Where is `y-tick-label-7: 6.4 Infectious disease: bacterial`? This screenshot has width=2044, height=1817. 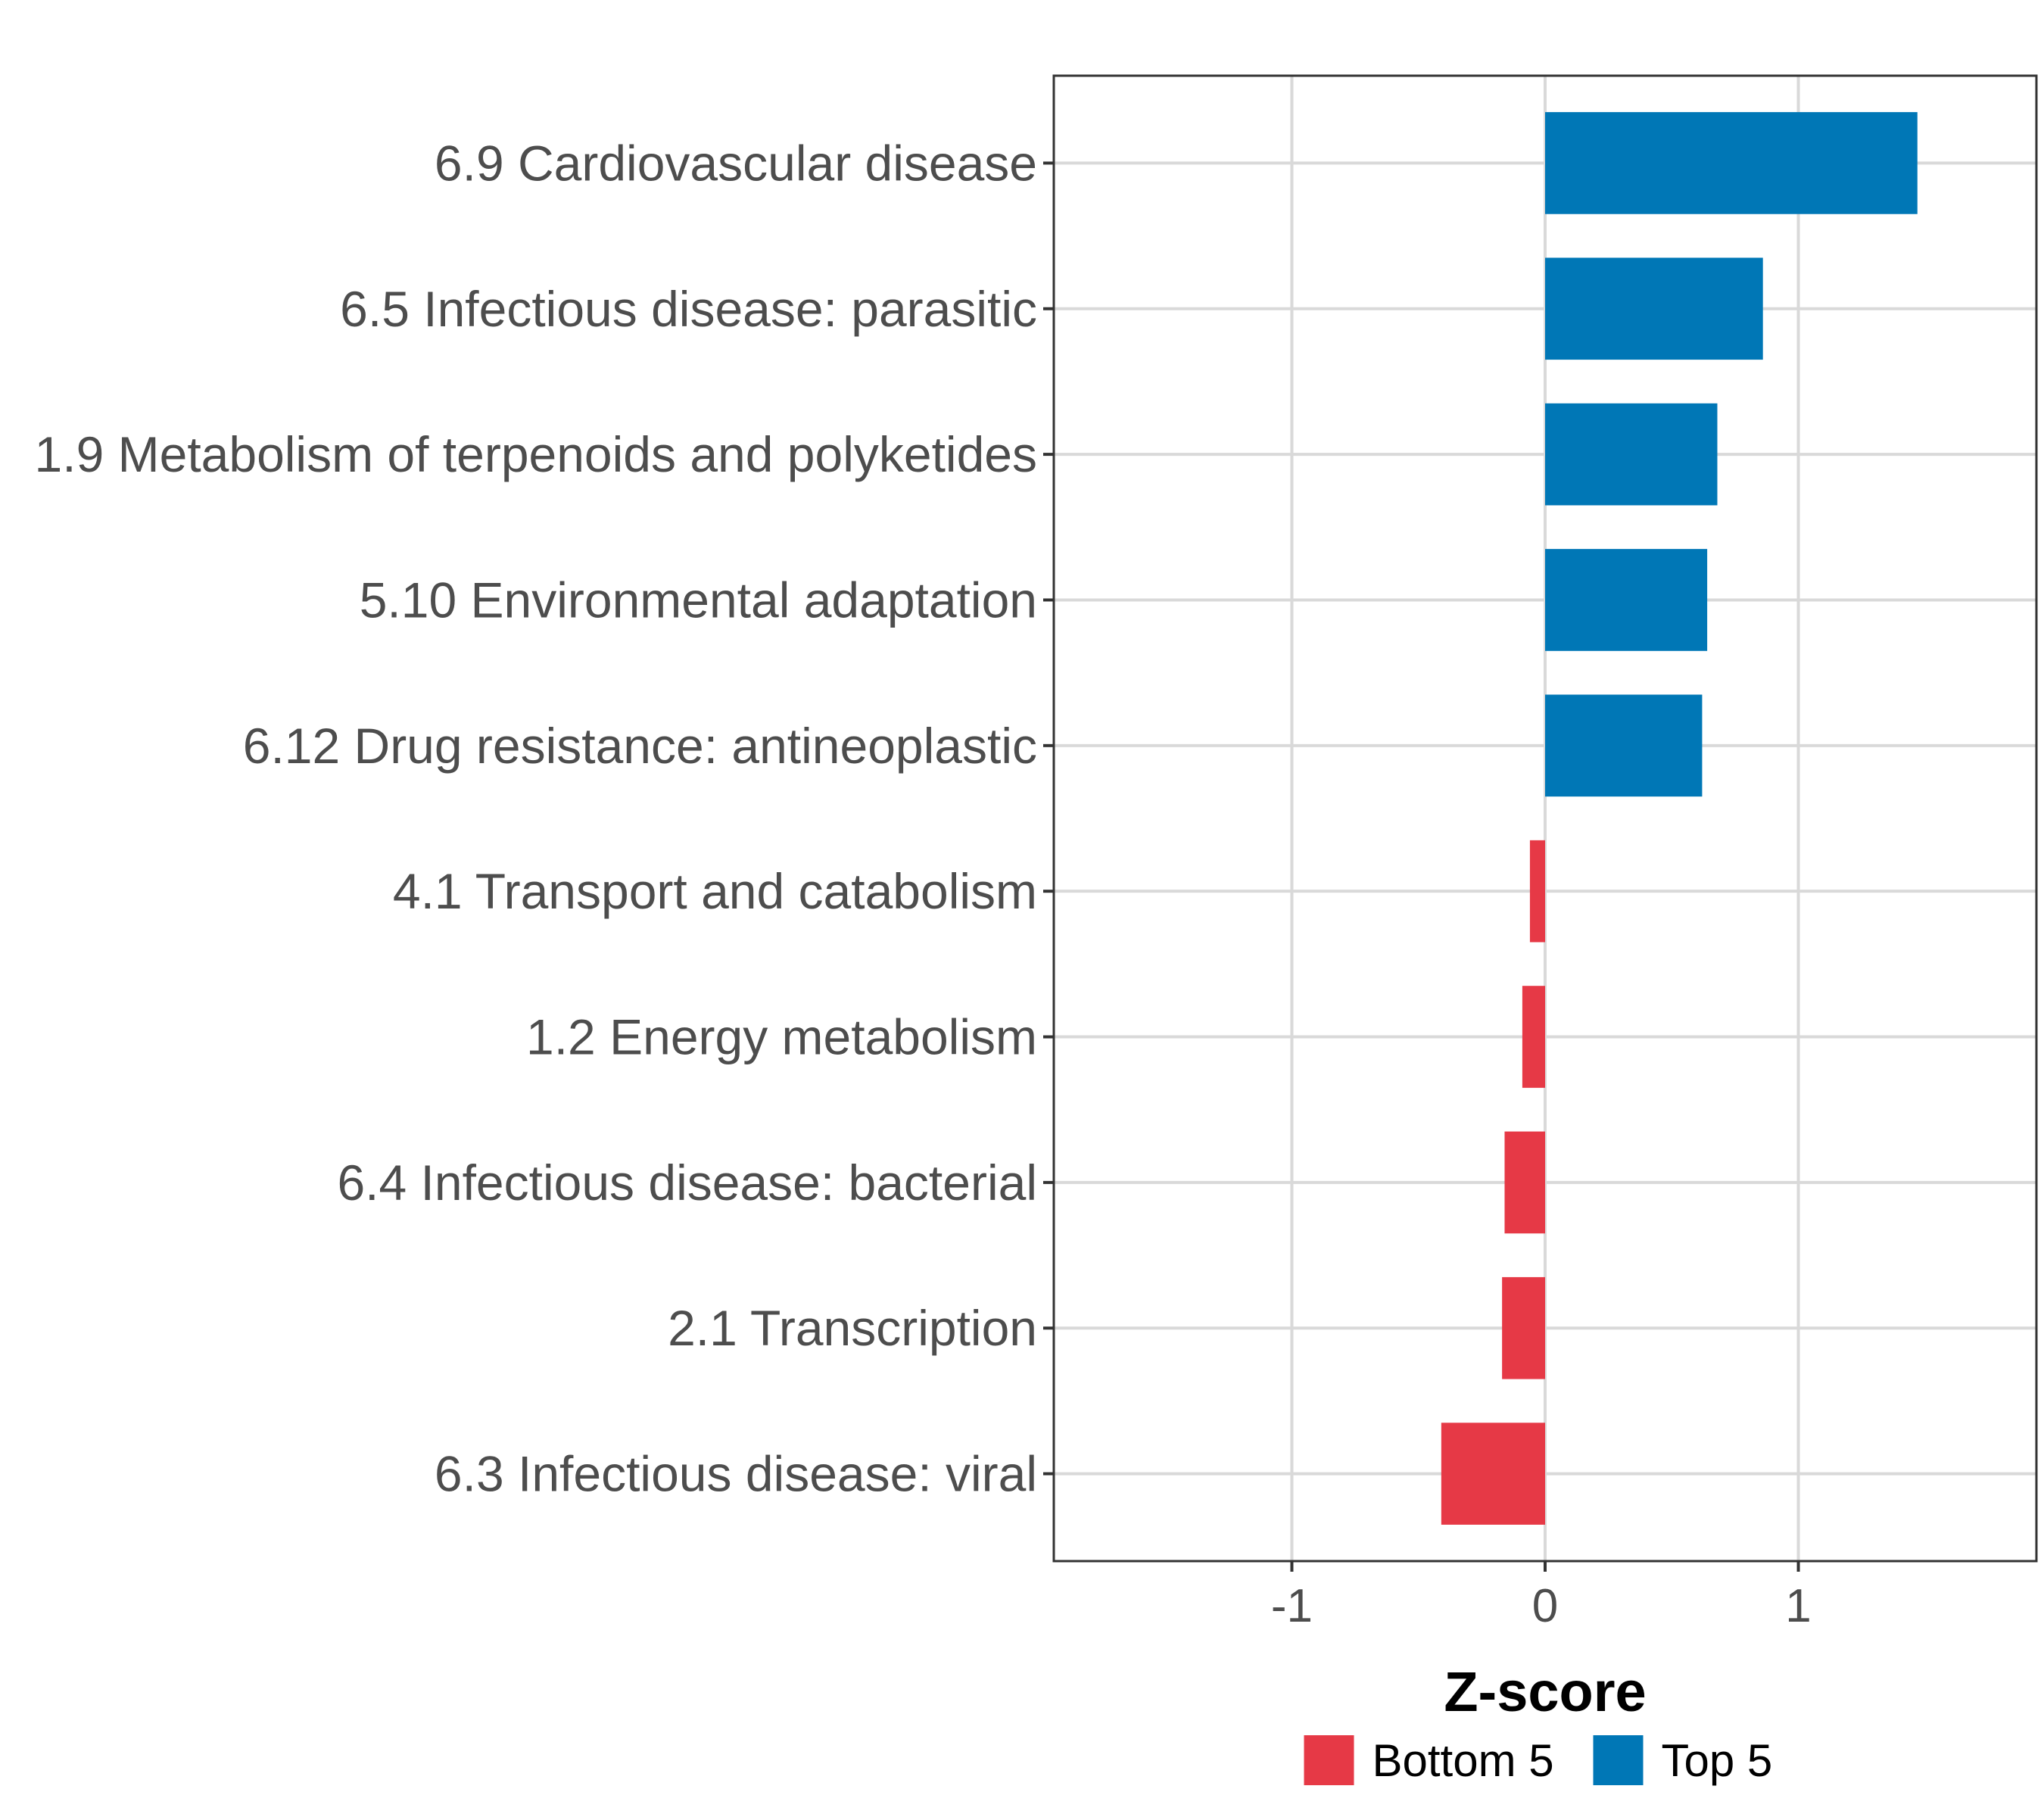
y-tick-label-7: 6.4 Infectious disease: bacterial is located at coordinates (687, 1183).